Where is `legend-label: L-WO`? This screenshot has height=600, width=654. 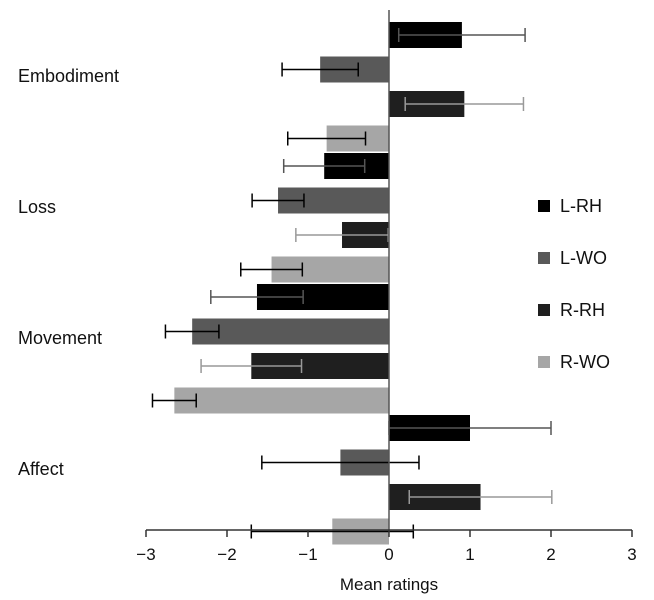 legend-label: L-WO is located at coordinates (583, 258).